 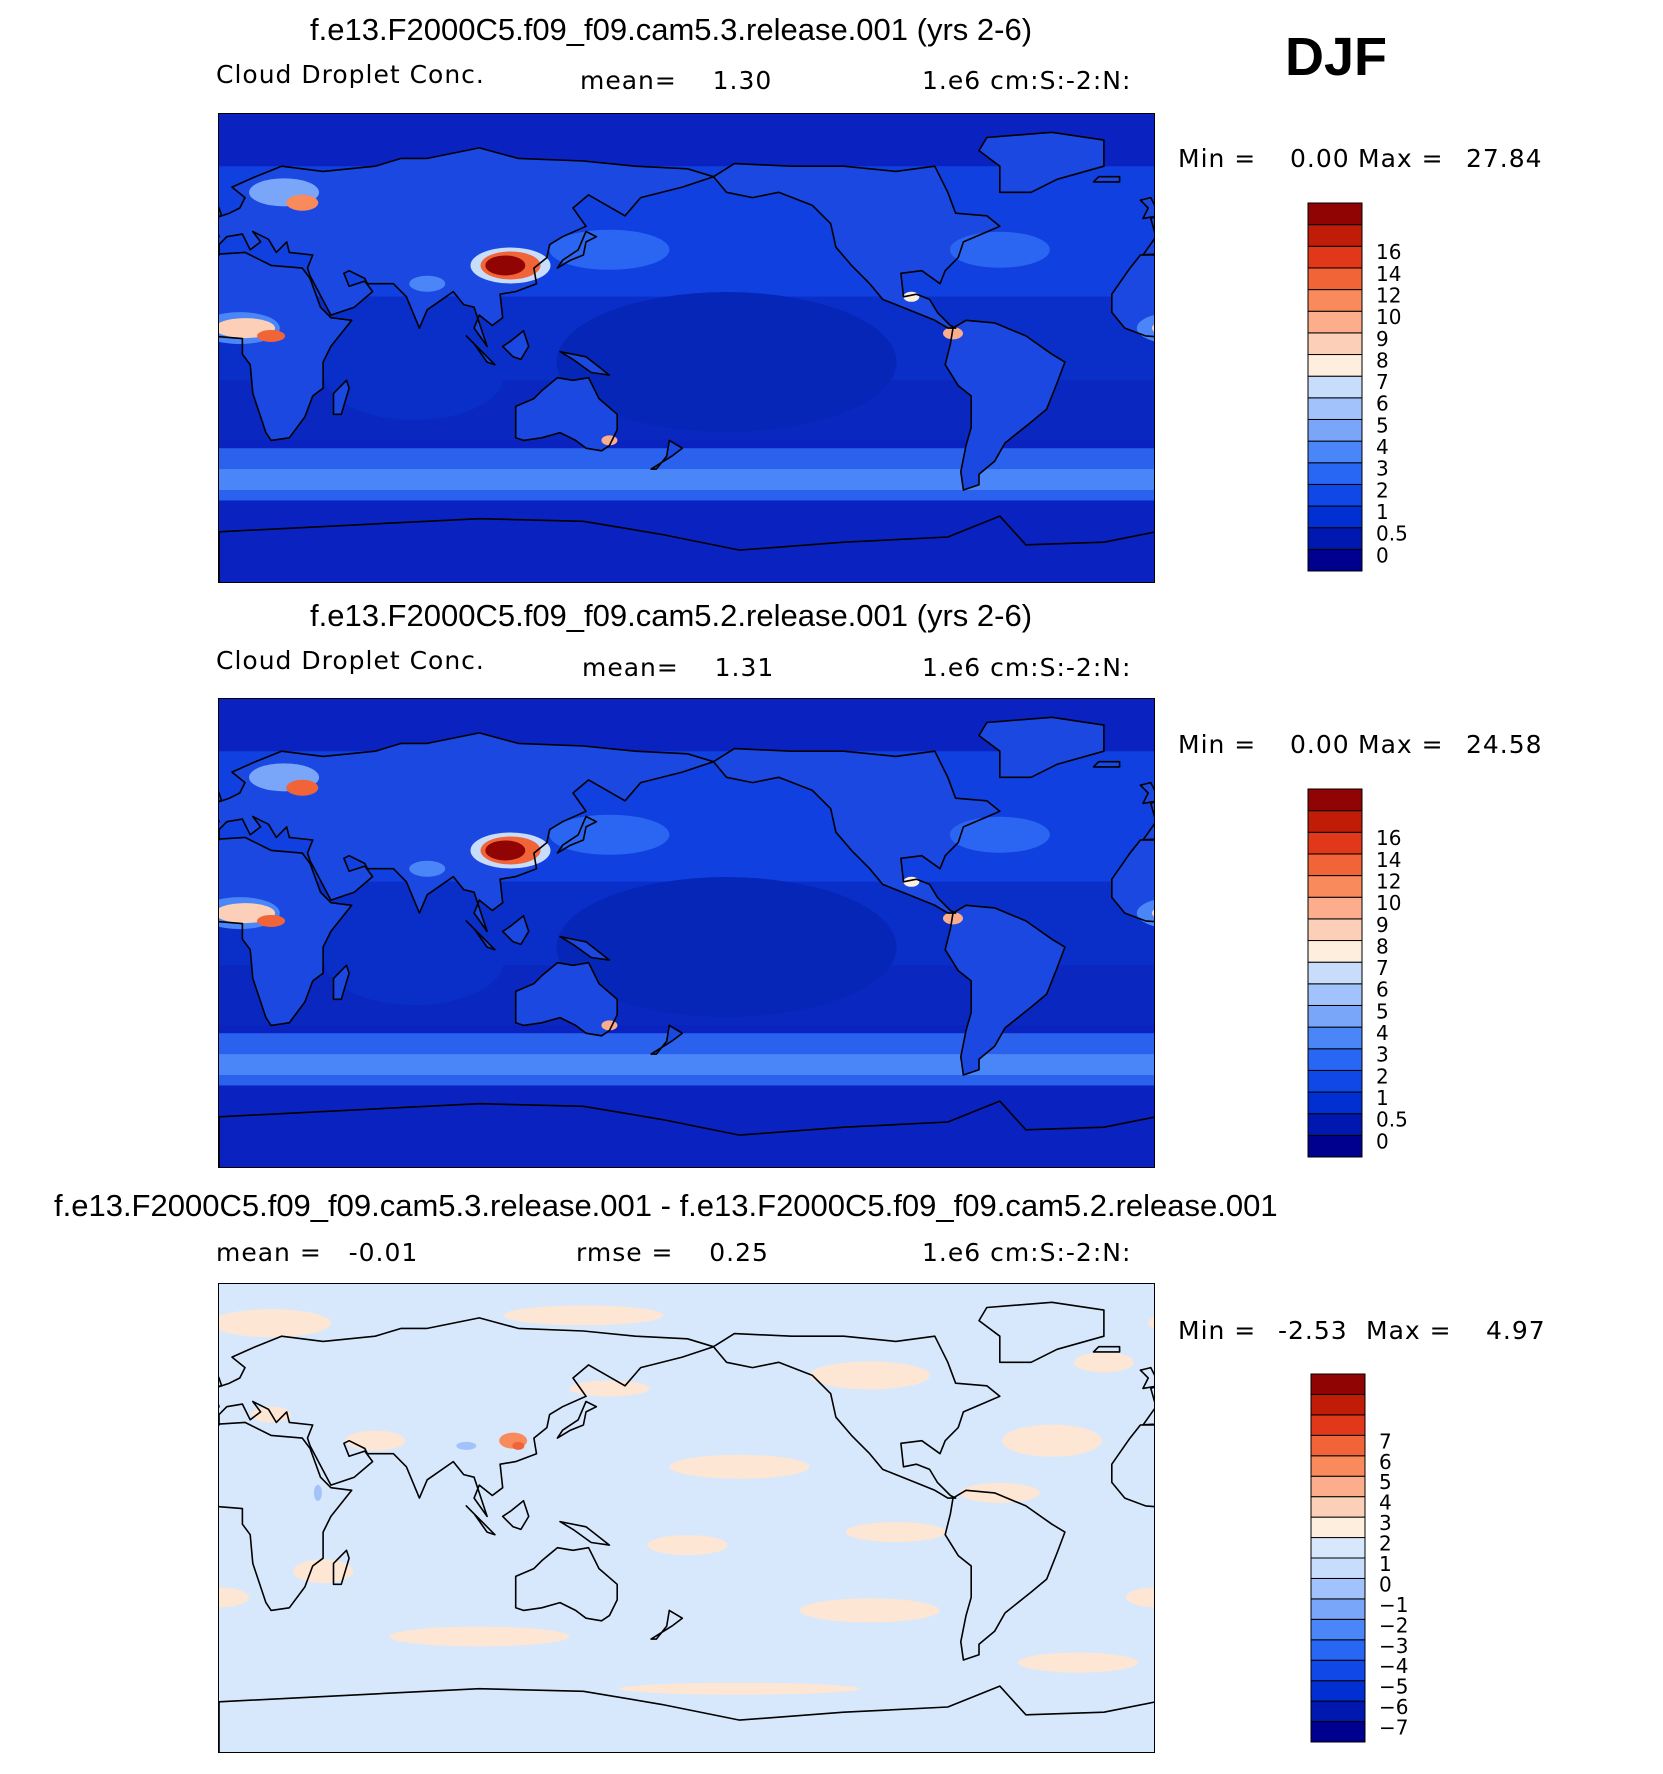 What do you see at coordinates (317, 1252) in the screenshot?
I see `panel-3-mean-label: mean = -0.01` at bounding box center [317, 1252].